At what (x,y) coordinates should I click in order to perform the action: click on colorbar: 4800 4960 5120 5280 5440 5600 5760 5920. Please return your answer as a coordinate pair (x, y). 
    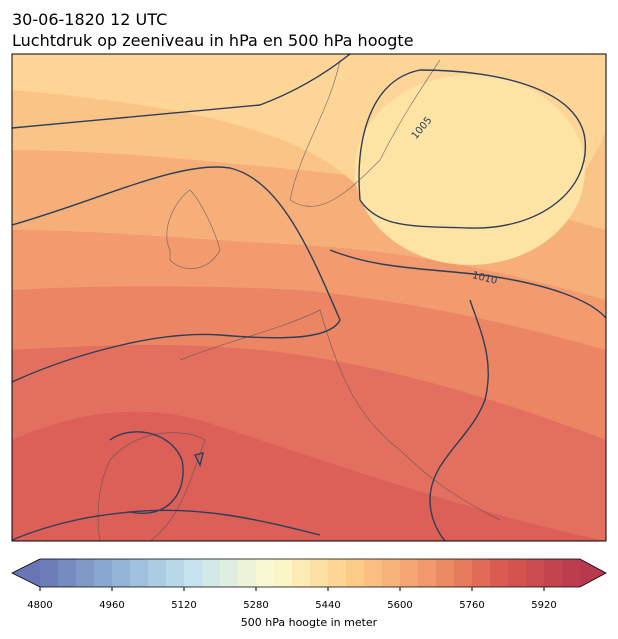
    Looking at the image, I should click on (309, 584).